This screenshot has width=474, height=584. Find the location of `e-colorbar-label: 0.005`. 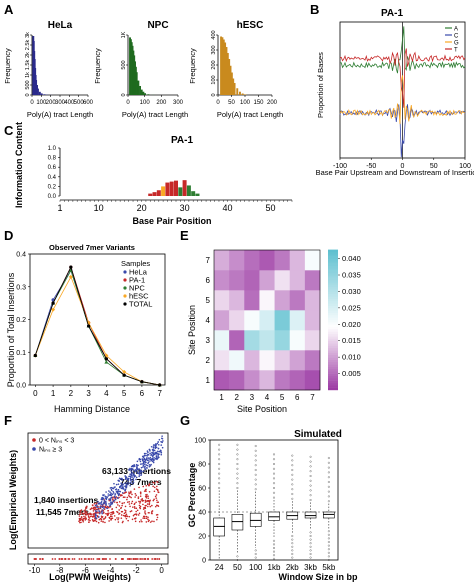

e-colorbar-label: 0.005 is located at coordinates (351, 373).